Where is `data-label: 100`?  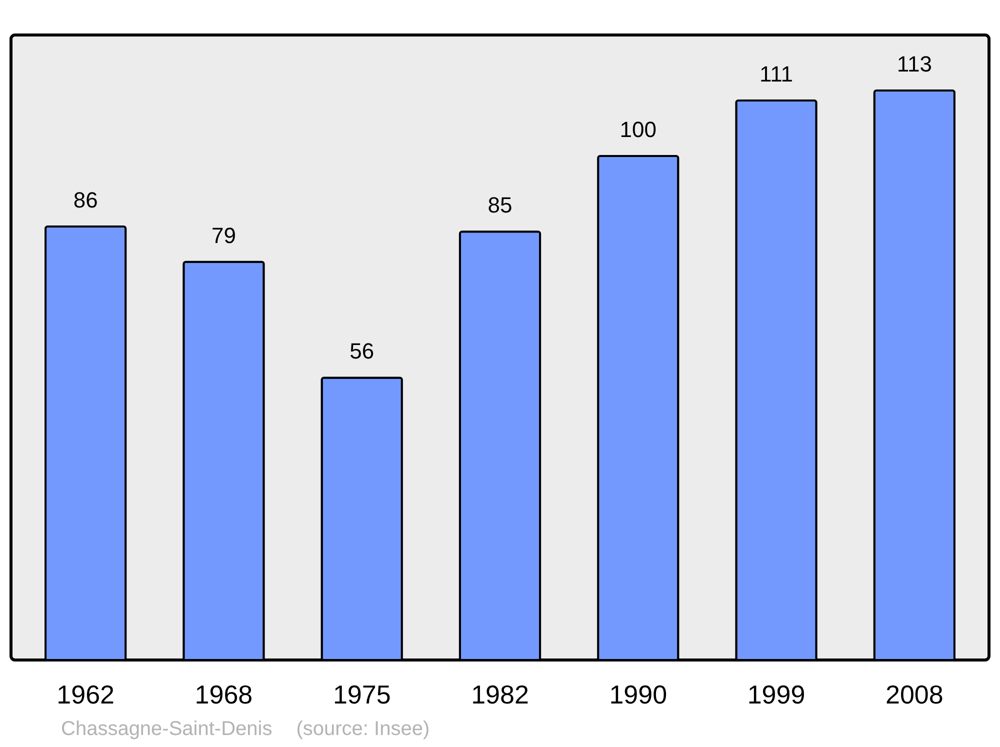
data-label: 100 is located at coordinates (638, 129).